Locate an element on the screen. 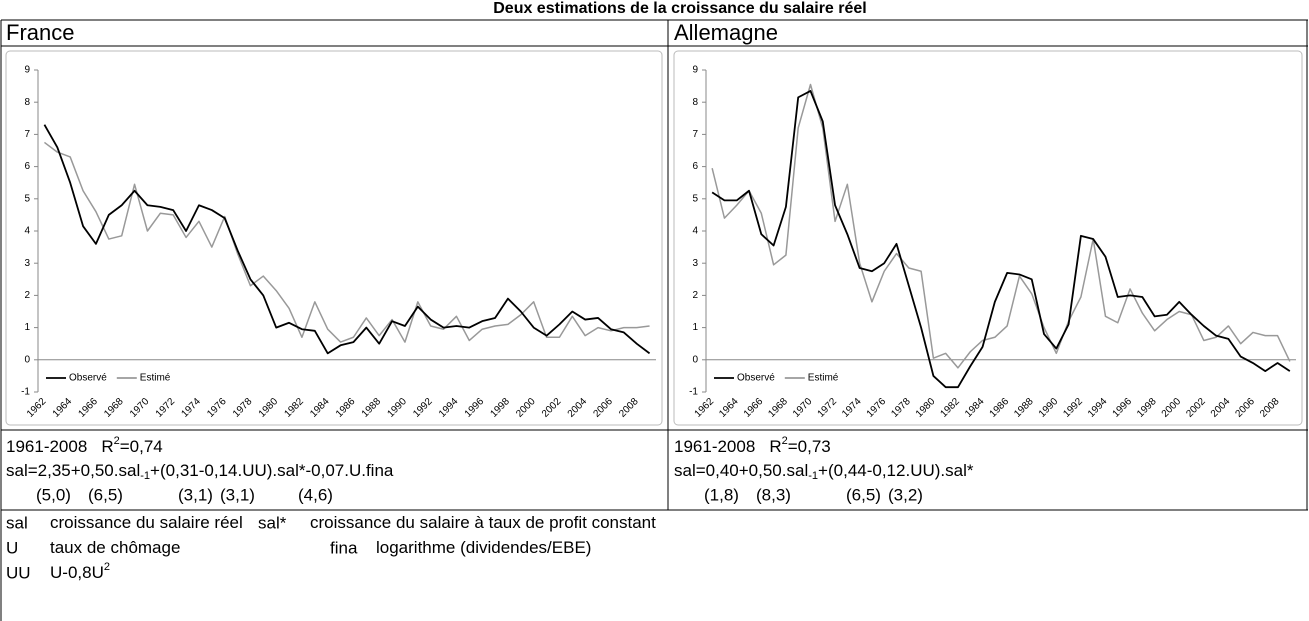 The image size is (1309, 621). text-run: logarithme (dividendes/EBE) is located at coordinates (483, 547).